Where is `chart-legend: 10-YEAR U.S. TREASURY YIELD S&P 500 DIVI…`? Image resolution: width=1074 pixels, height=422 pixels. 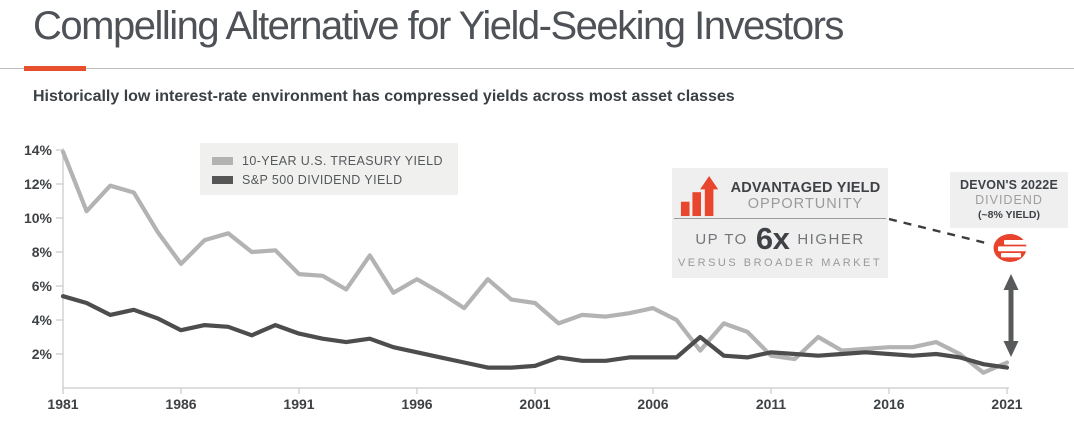
chart-legend: 10-YEAR U.S. TREASURY YIELD S&P 500 DIVI… is located at coordinates (329, 169).